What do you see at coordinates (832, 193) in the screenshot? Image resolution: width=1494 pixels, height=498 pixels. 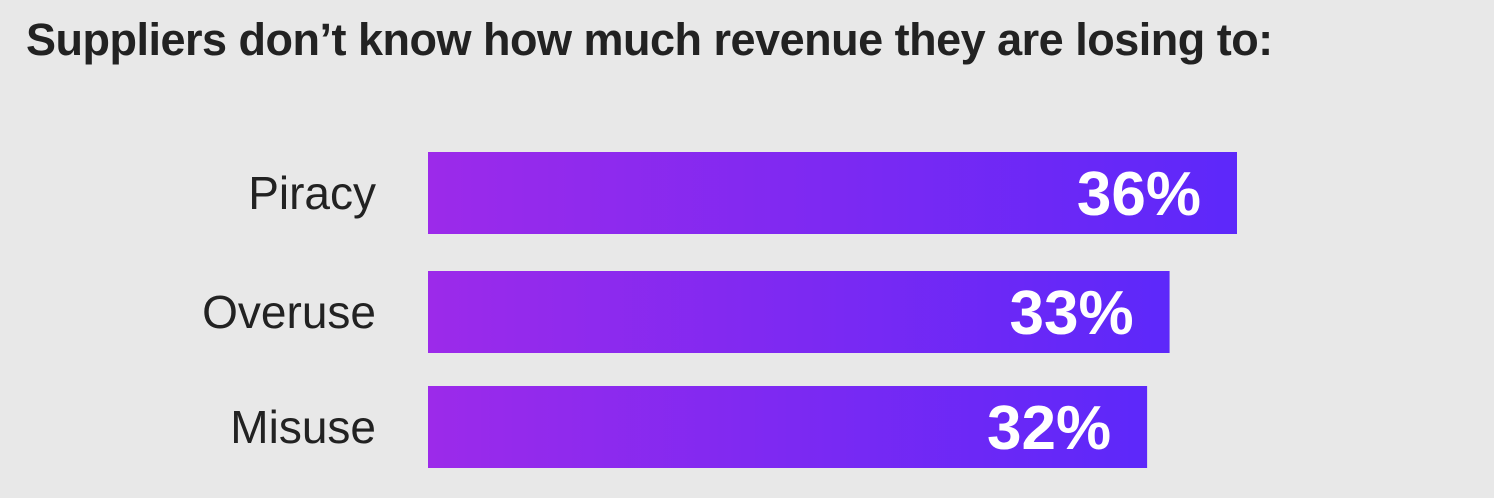 I see `bar-piracy` at bounding box center [832, 193].